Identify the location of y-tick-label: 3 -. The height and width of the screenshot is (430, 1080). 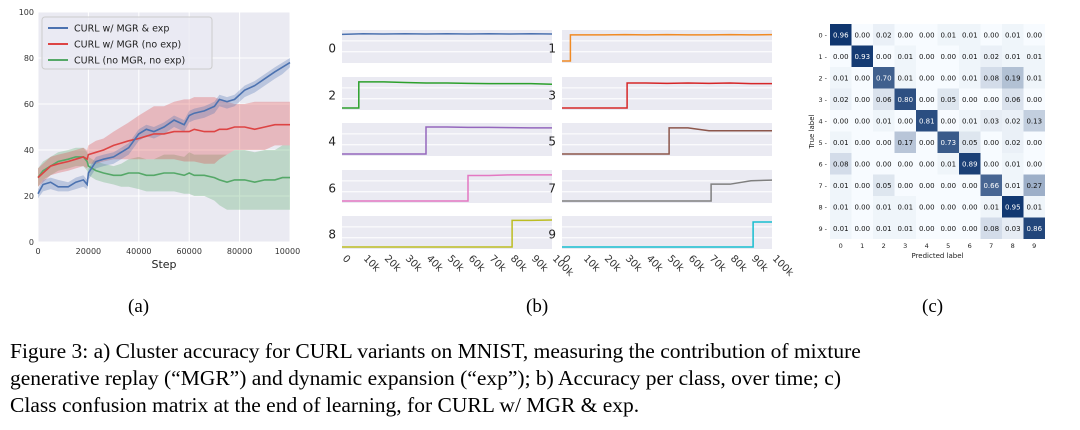
(822, 100).